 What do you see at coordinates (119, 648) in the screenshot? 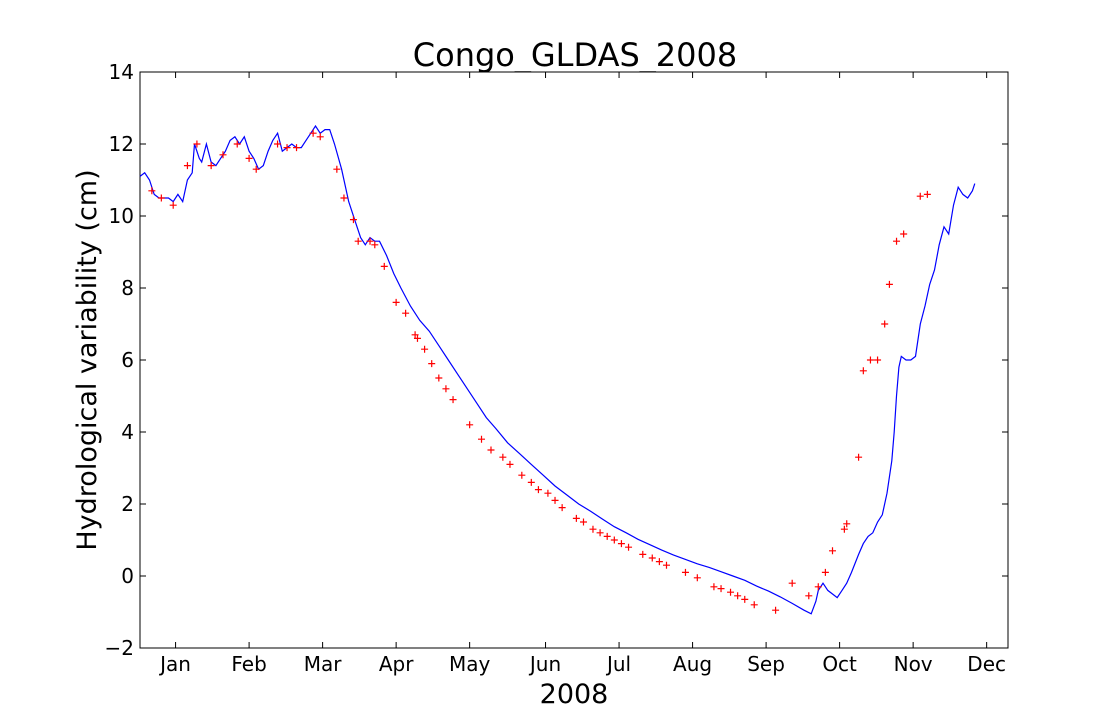
I see `y-tick-label: −2` at bounding box center [119, 648].